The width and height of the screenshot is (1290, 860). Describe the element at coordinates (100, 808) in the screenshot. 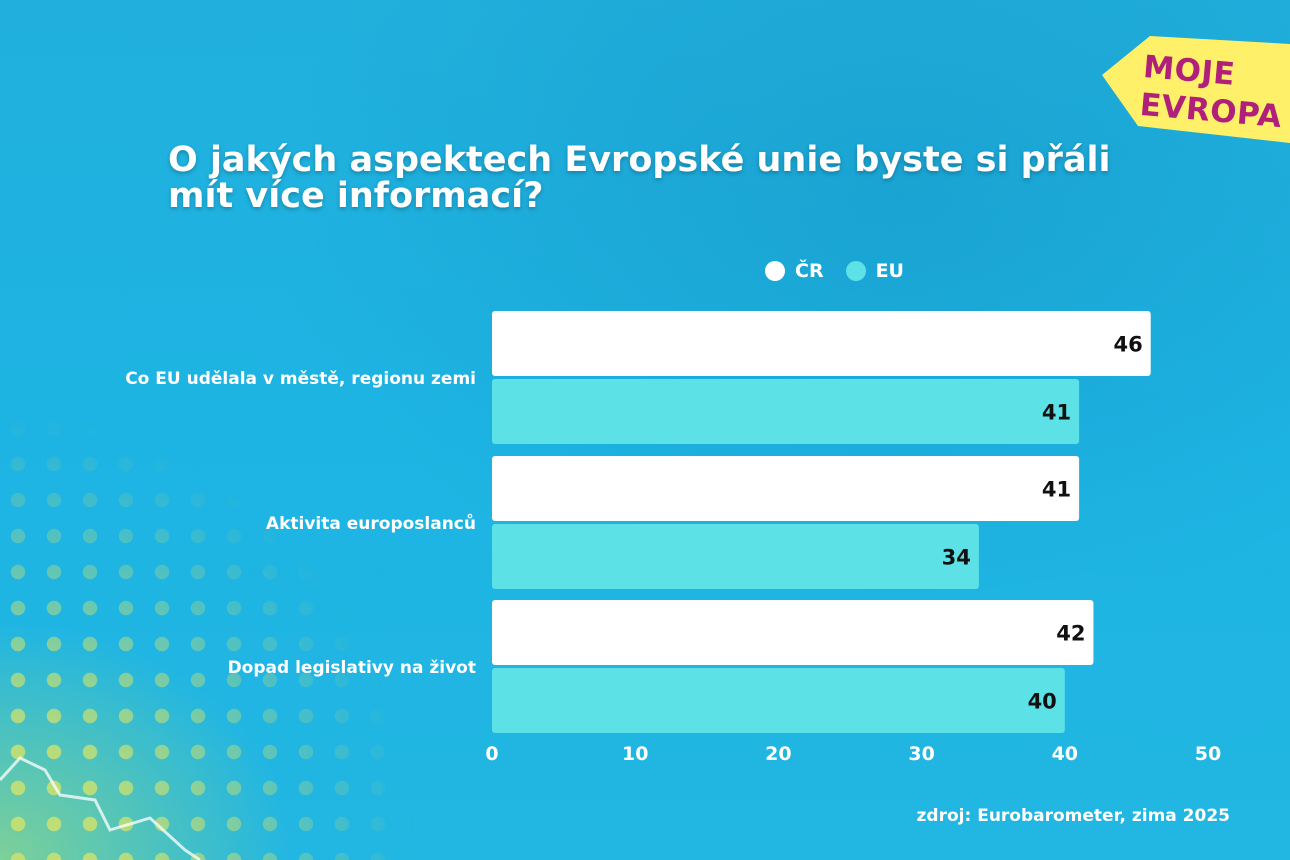

I see `country-outline-decoration` at that location.